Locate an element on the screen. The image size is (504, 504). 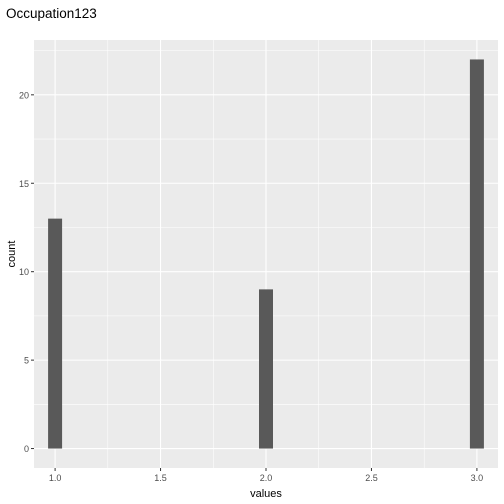
x-tick-label: 3.0 is located at coordinates (477, 478).